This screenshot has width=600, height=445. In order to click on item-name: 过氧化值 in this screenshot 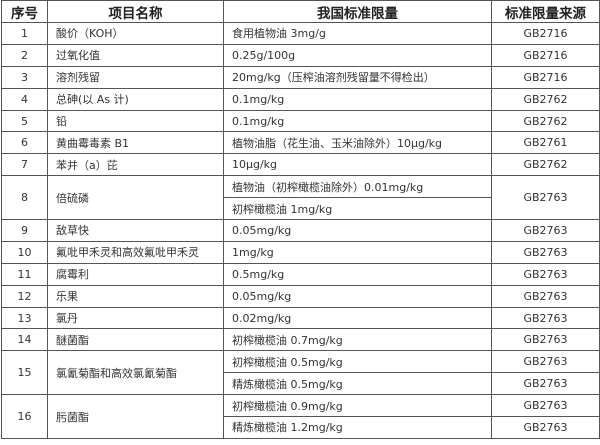, I will do `click(135, 55)`.